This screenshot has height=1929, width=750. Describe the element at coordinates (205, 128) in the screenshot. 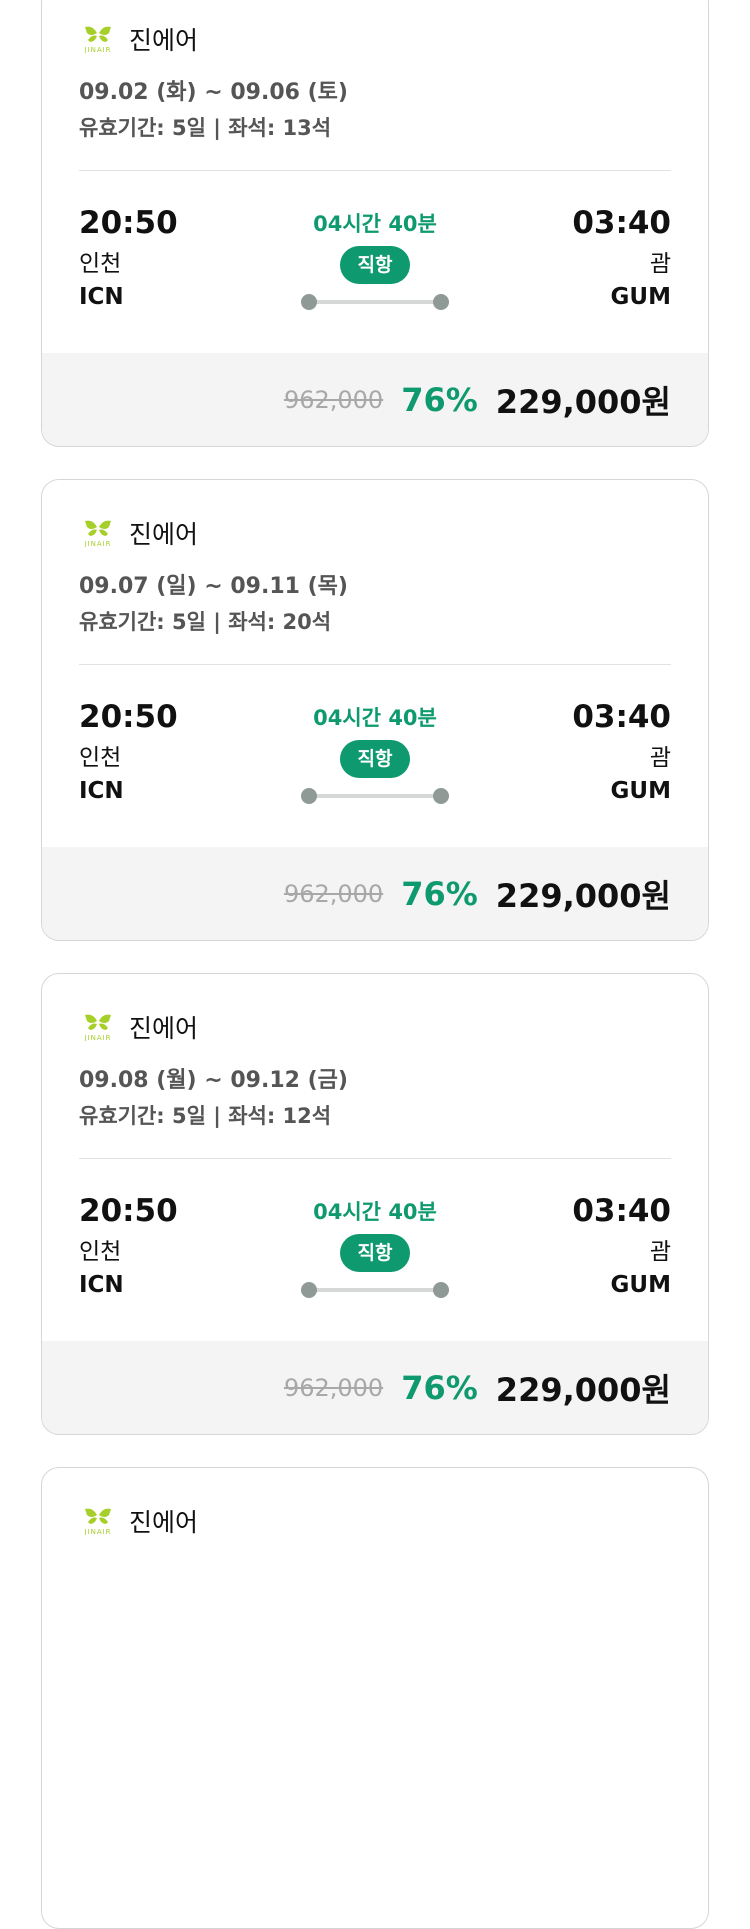

I see `validity-seats: 유효기간: 5일 | 좌석: 13석` at that location.